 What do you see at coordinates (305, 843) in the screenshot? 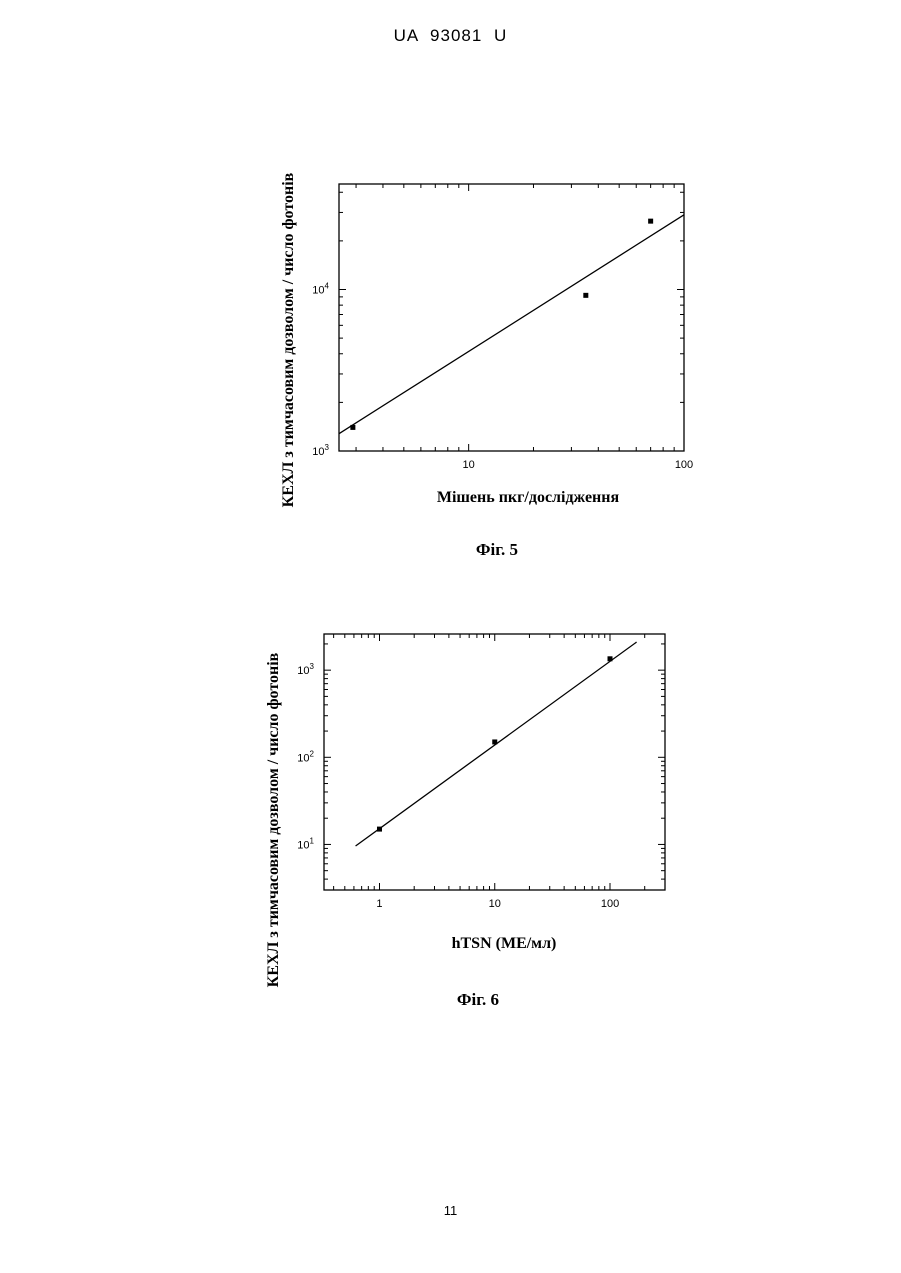
I see `y-tick-label: 10¹` at bounding box center [305, 843].